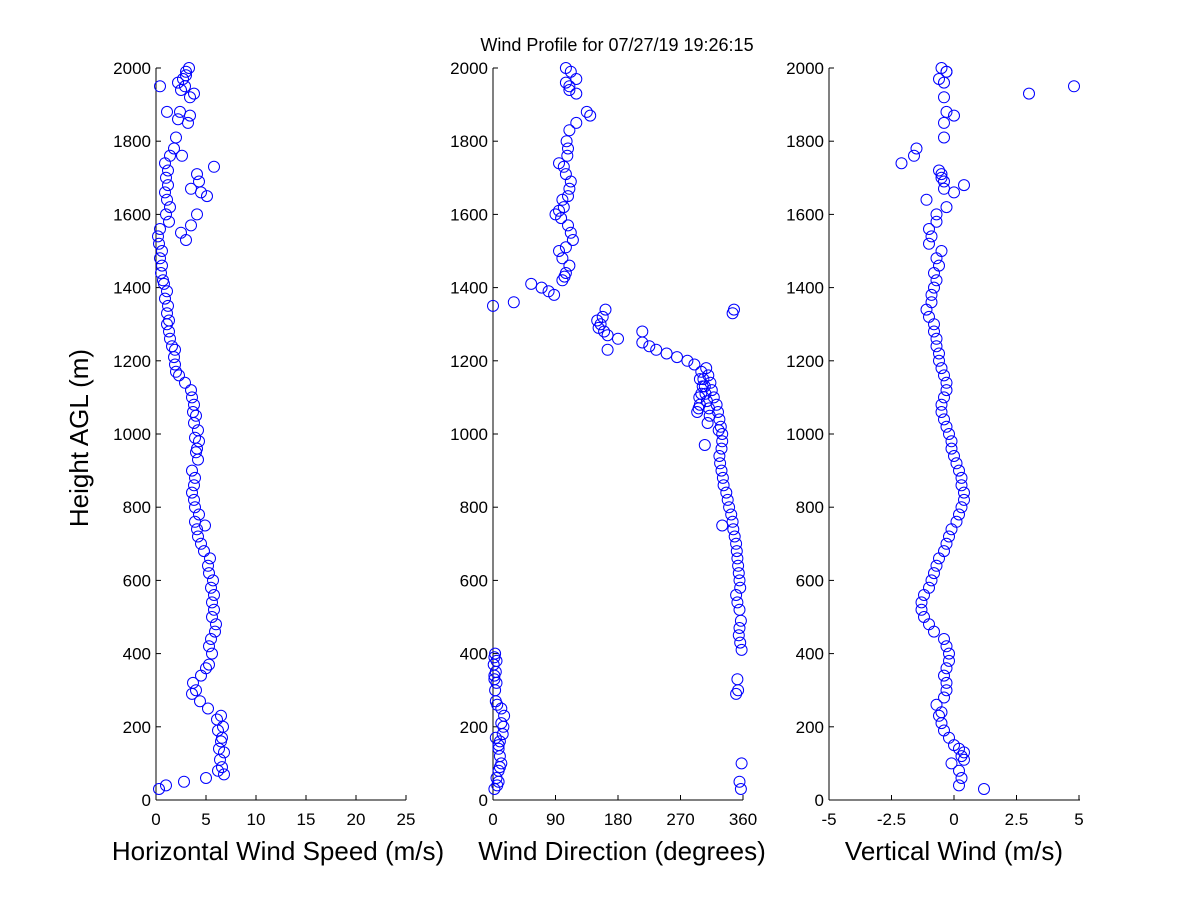 The width and height of the screenshot is (1200, 900). What do you see at coordinates (680, 819) in the screenshot?
I see `x-tick-label: 270` at bounding box center [680, 819].